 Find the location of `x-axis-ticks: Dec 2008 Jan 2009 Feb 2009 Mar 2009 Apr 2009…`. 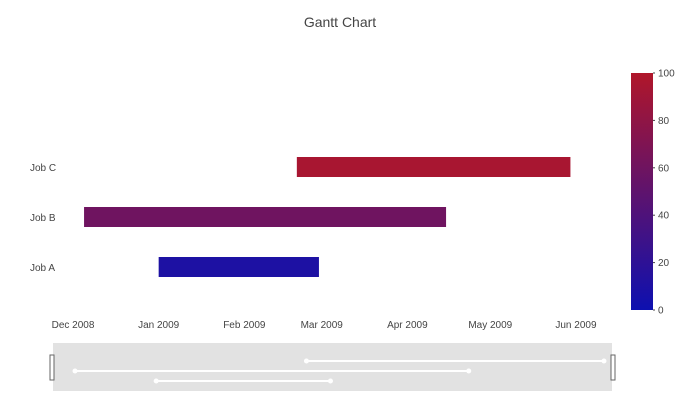

x-axis-ticks: Dec 2008 Jan 2009 Feb 2009 Mar 2009 Apr 2009… is located at coordinates (324, 325).